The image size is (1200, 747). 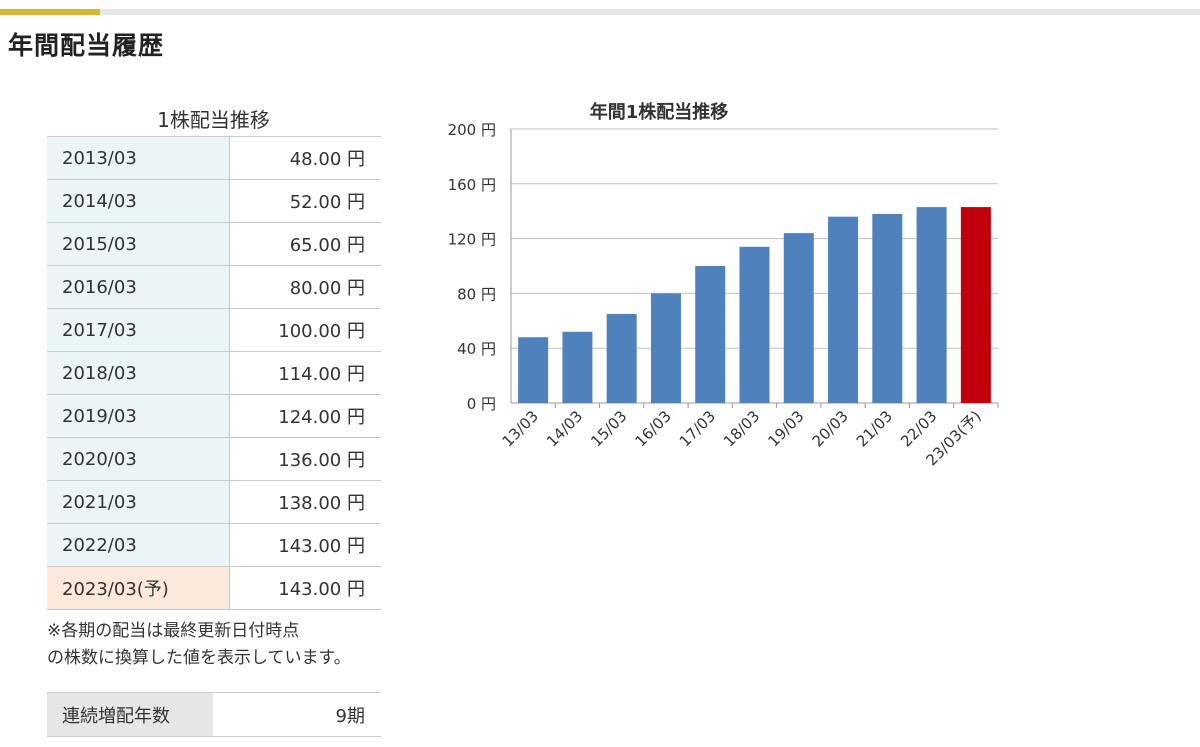 What do you see at coordinates (305, 373) in the screenshot?
I see `dividend-row-amount: 114.00 円` at bounding box center [305, 373].